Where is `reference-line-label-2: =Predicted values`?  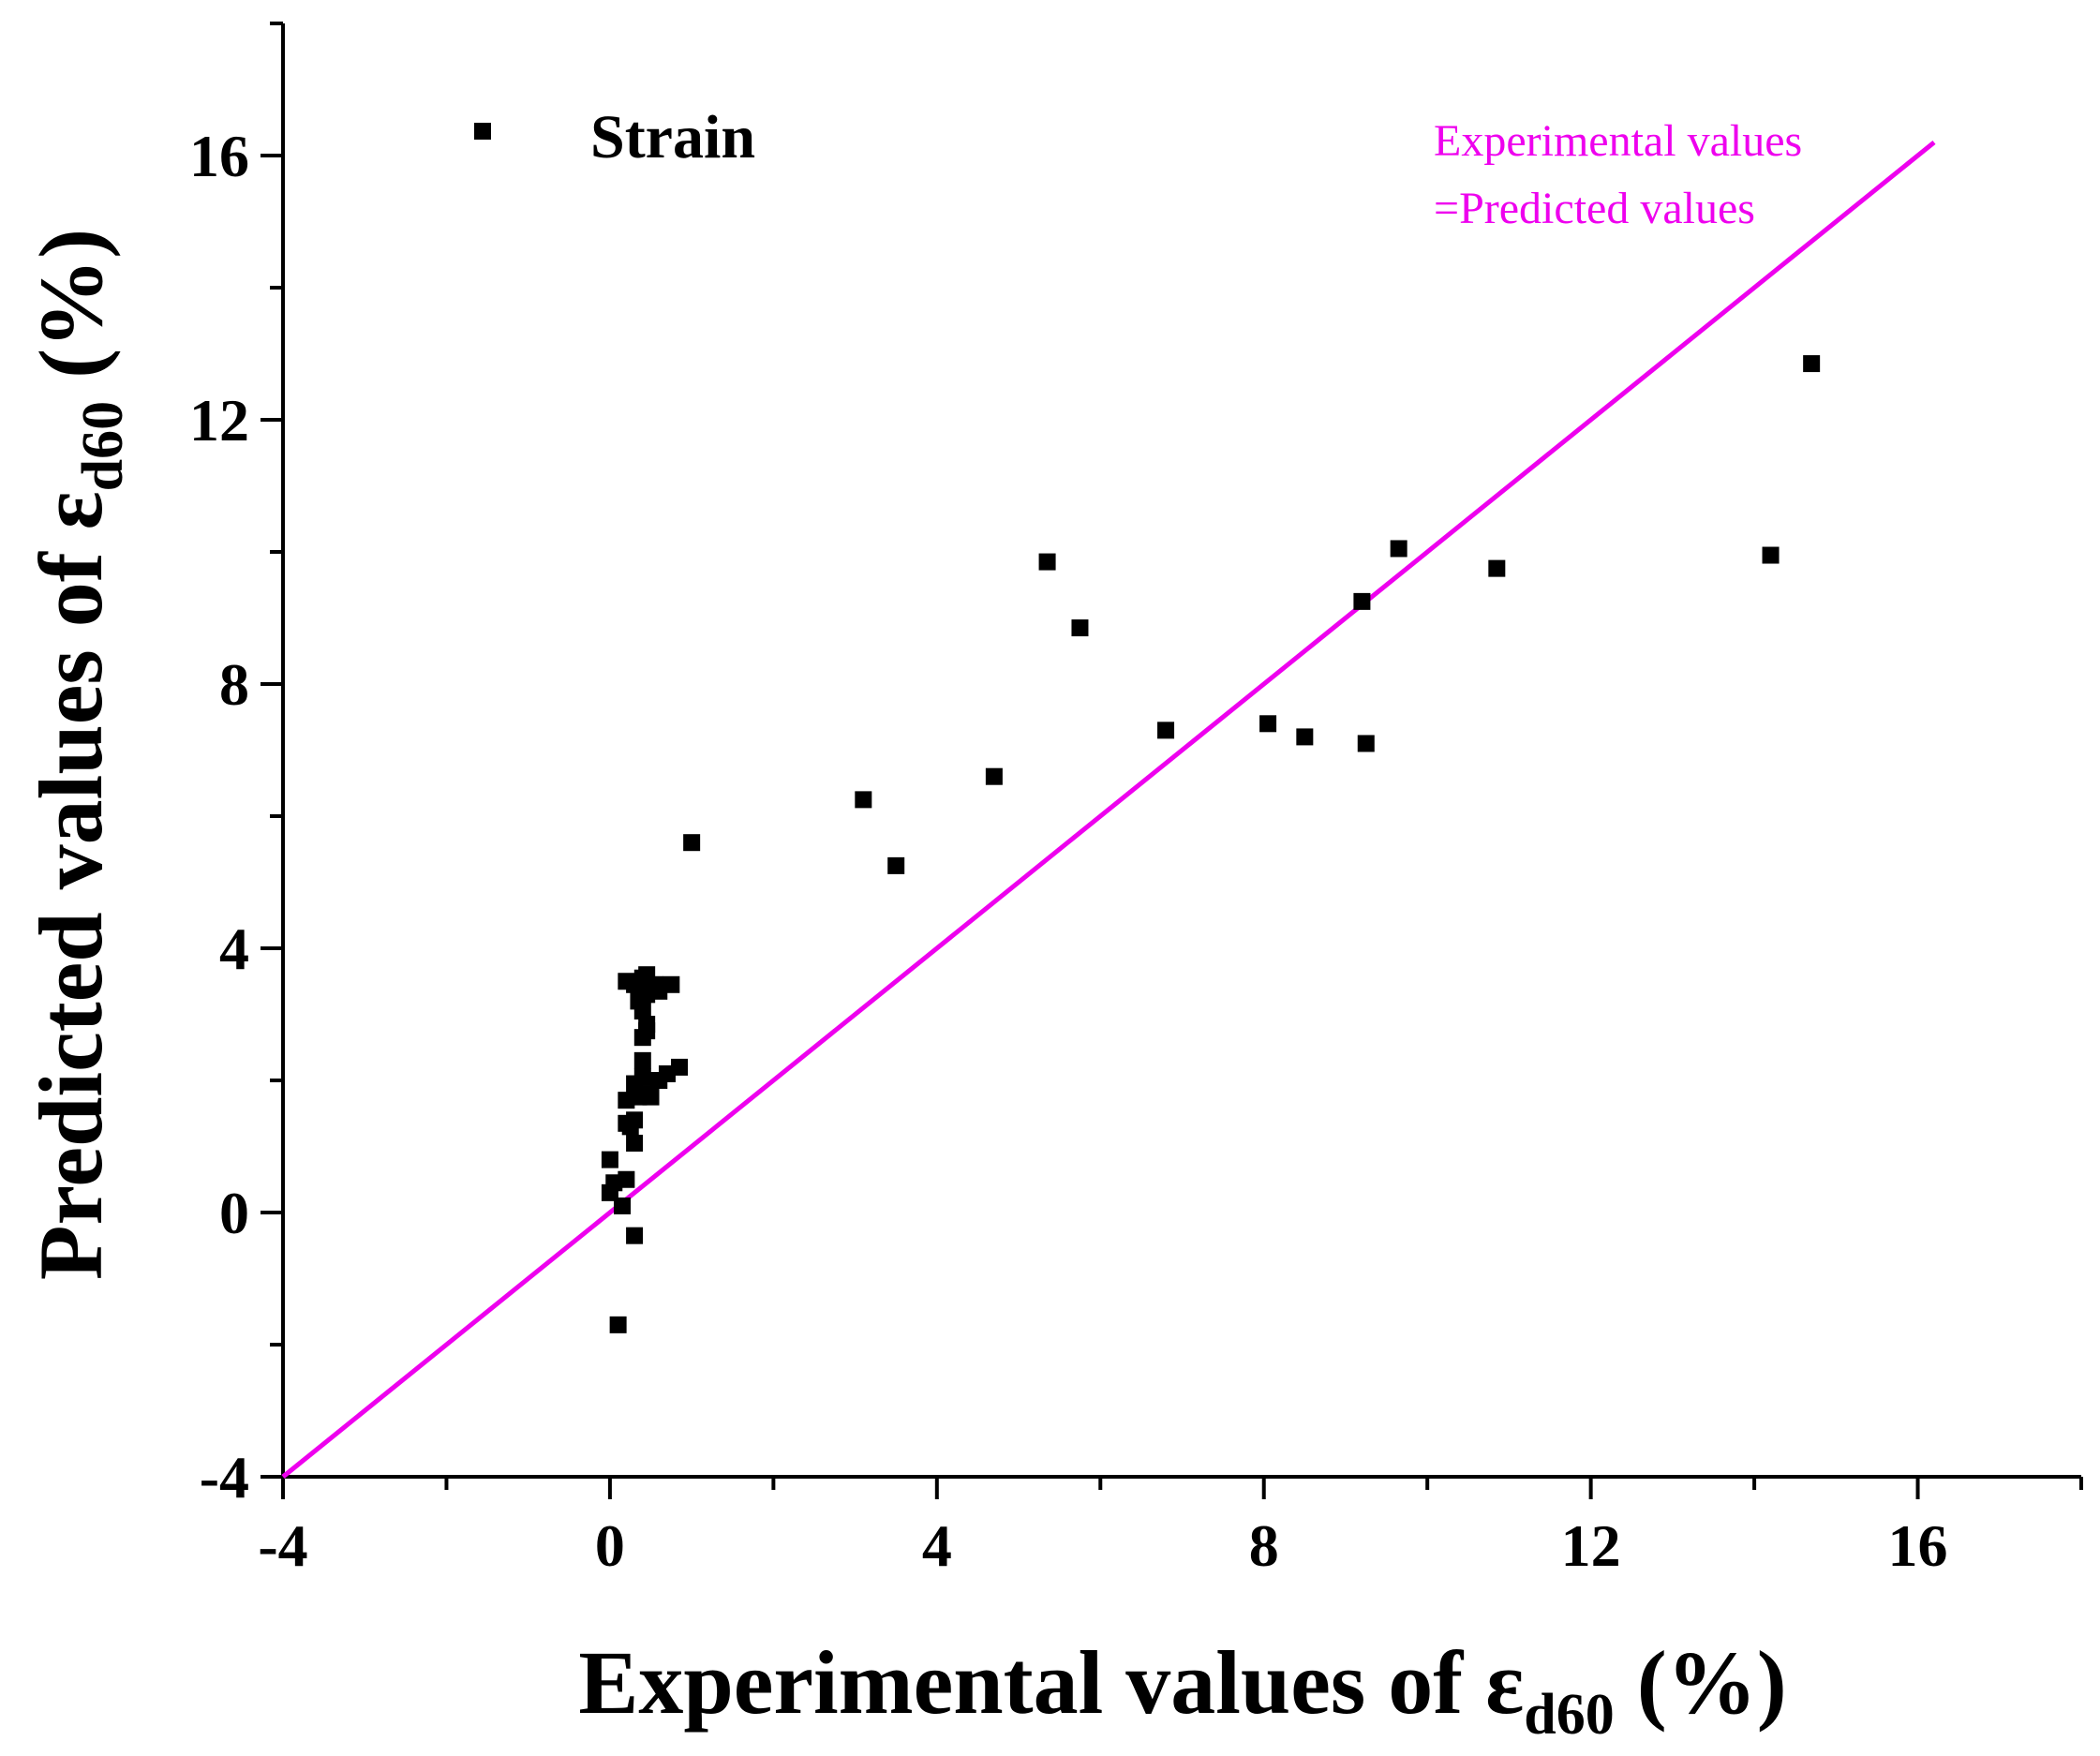
reference-line-label-2: =Predicted values is located at coordinates (1594, 208).